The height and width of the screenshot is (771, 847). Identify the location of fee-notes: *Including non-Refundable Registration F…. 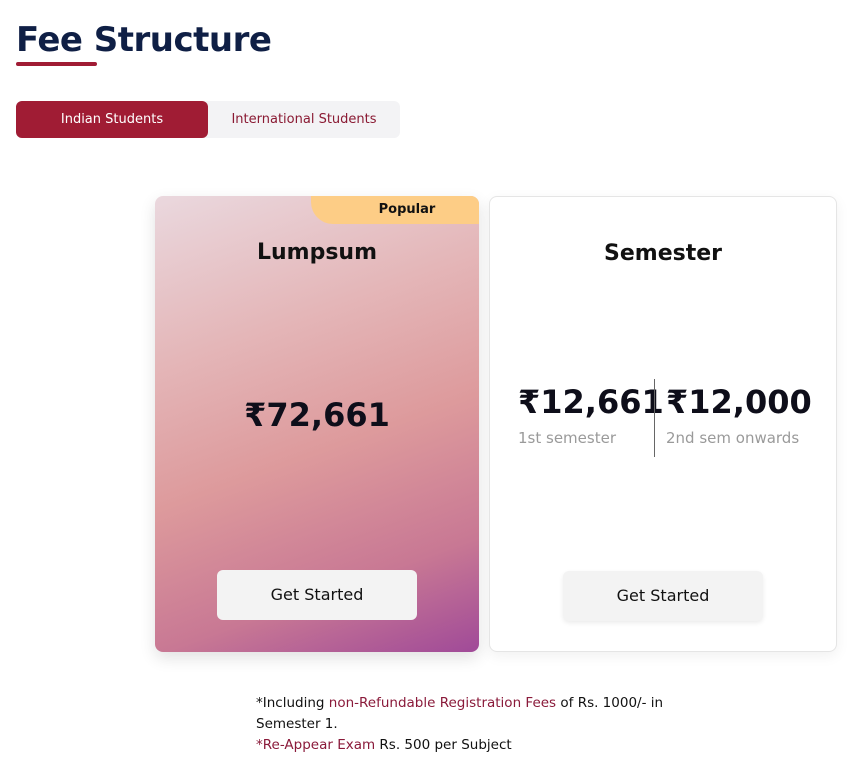
(476, 724).